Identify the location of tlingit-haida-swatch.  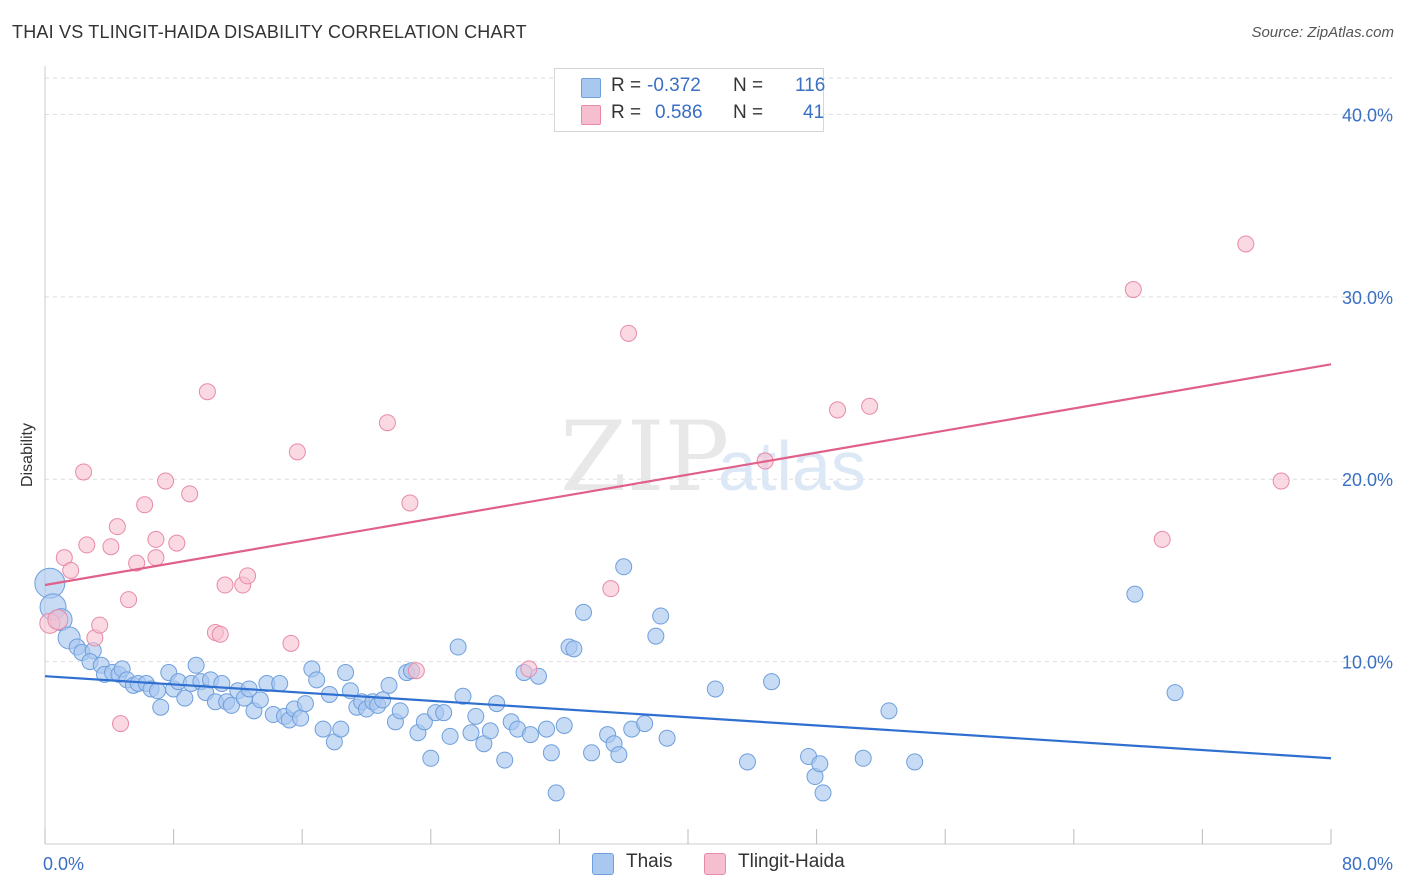
(591, 115).